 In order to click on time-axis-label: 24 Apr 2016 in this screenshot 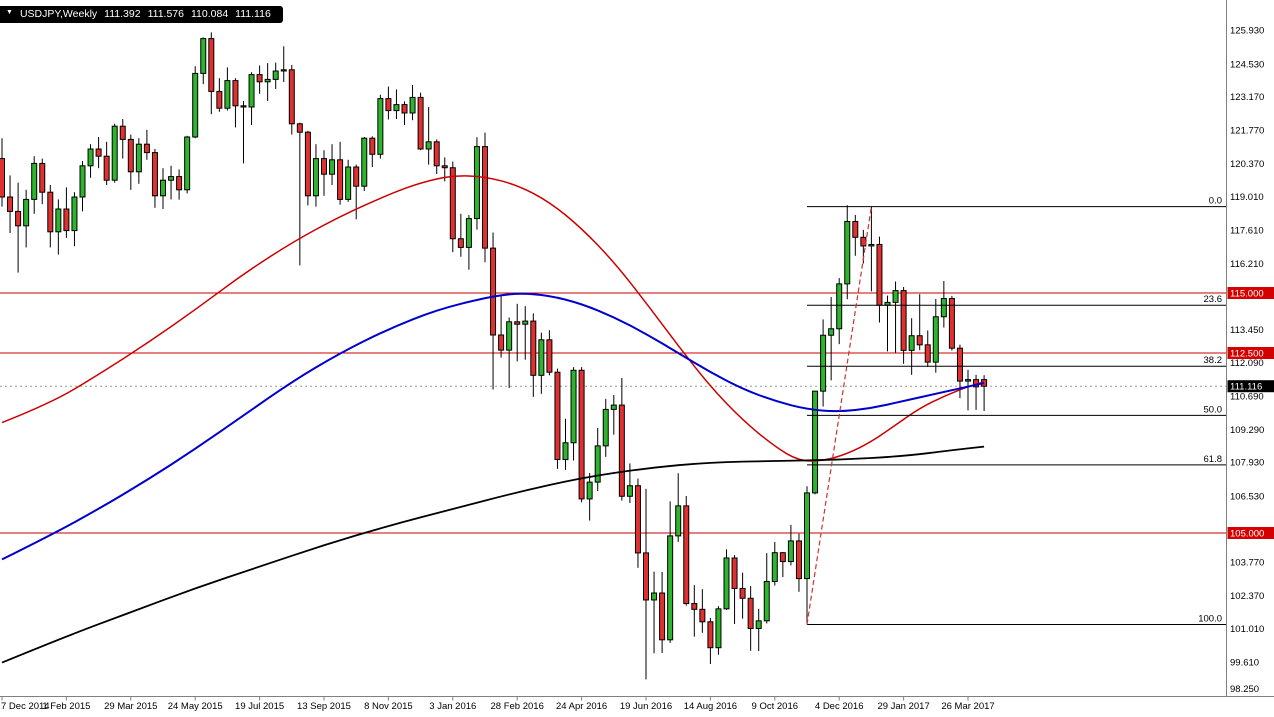, I will do `click(581, 706)`.